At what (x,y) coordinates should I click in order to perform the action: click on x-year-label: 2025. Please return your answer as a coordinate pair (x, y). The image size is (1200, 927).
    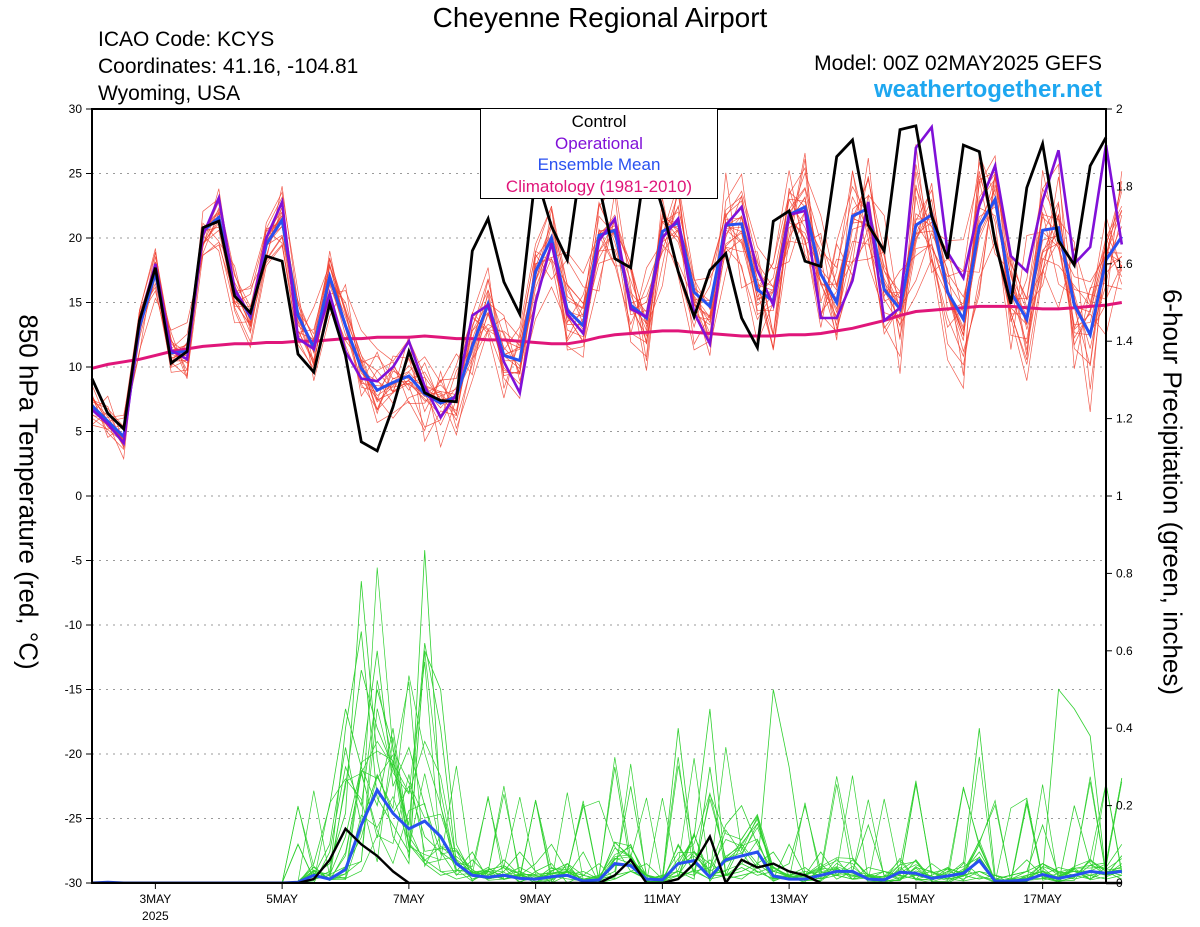
    Looking at the image, I should click on (155, 916).